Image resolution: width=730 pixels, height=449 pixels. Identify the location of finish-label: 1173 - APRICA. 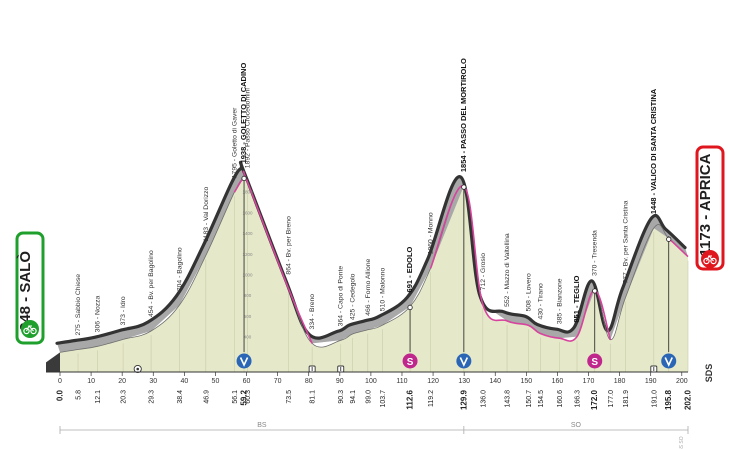
(705, 204).